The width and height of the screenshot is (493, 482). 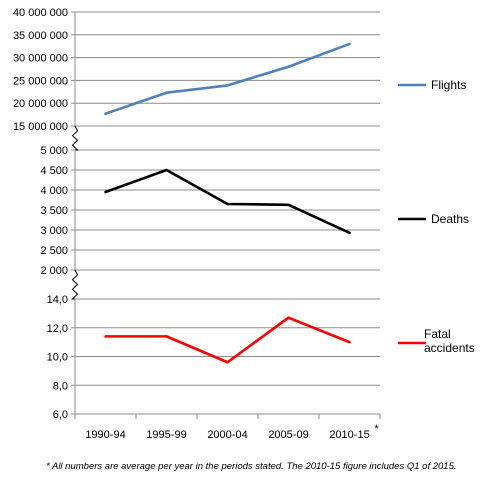 What do you see at coordinates (288, 435) in the screenshot?
I see `x-tick-label: 2005-09` at bounding box center [288, 435].